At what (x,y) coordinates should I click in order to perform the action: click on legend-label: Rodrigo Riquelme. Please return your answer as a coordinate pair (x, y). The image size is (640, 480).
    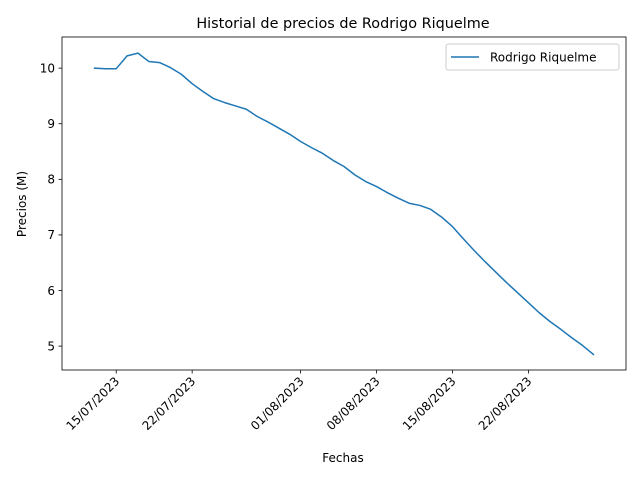
    Looking at the image, I should click on (543, 58).